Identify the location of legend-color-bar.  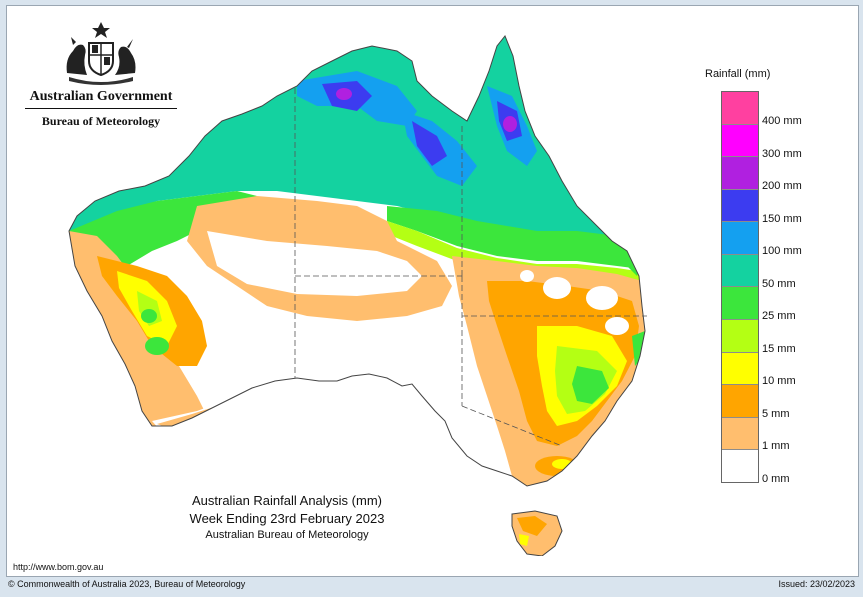
(740, 287).